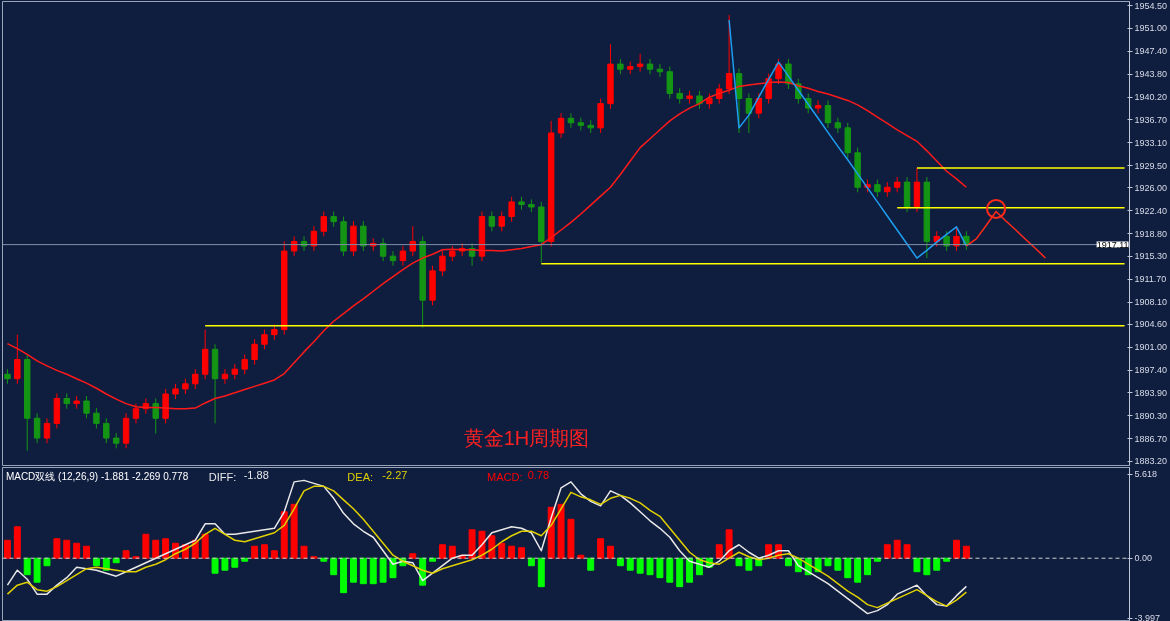  What do you see at coordinates (1151, 97) in the screenshot?
I see `y-tick-label: 1940.20` at bounding box center [1151, 97].